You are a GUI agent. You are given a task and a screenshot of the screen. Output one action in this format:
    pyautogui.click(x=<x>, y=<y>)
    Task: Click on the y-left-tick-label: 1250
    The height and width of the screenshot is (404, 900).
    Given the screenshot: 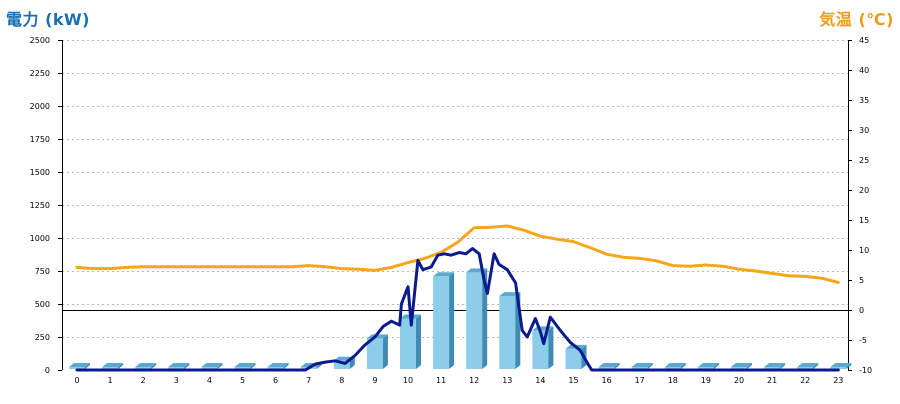 What is the action you would take?
    pyautogui.click(x=40, y=205)
    